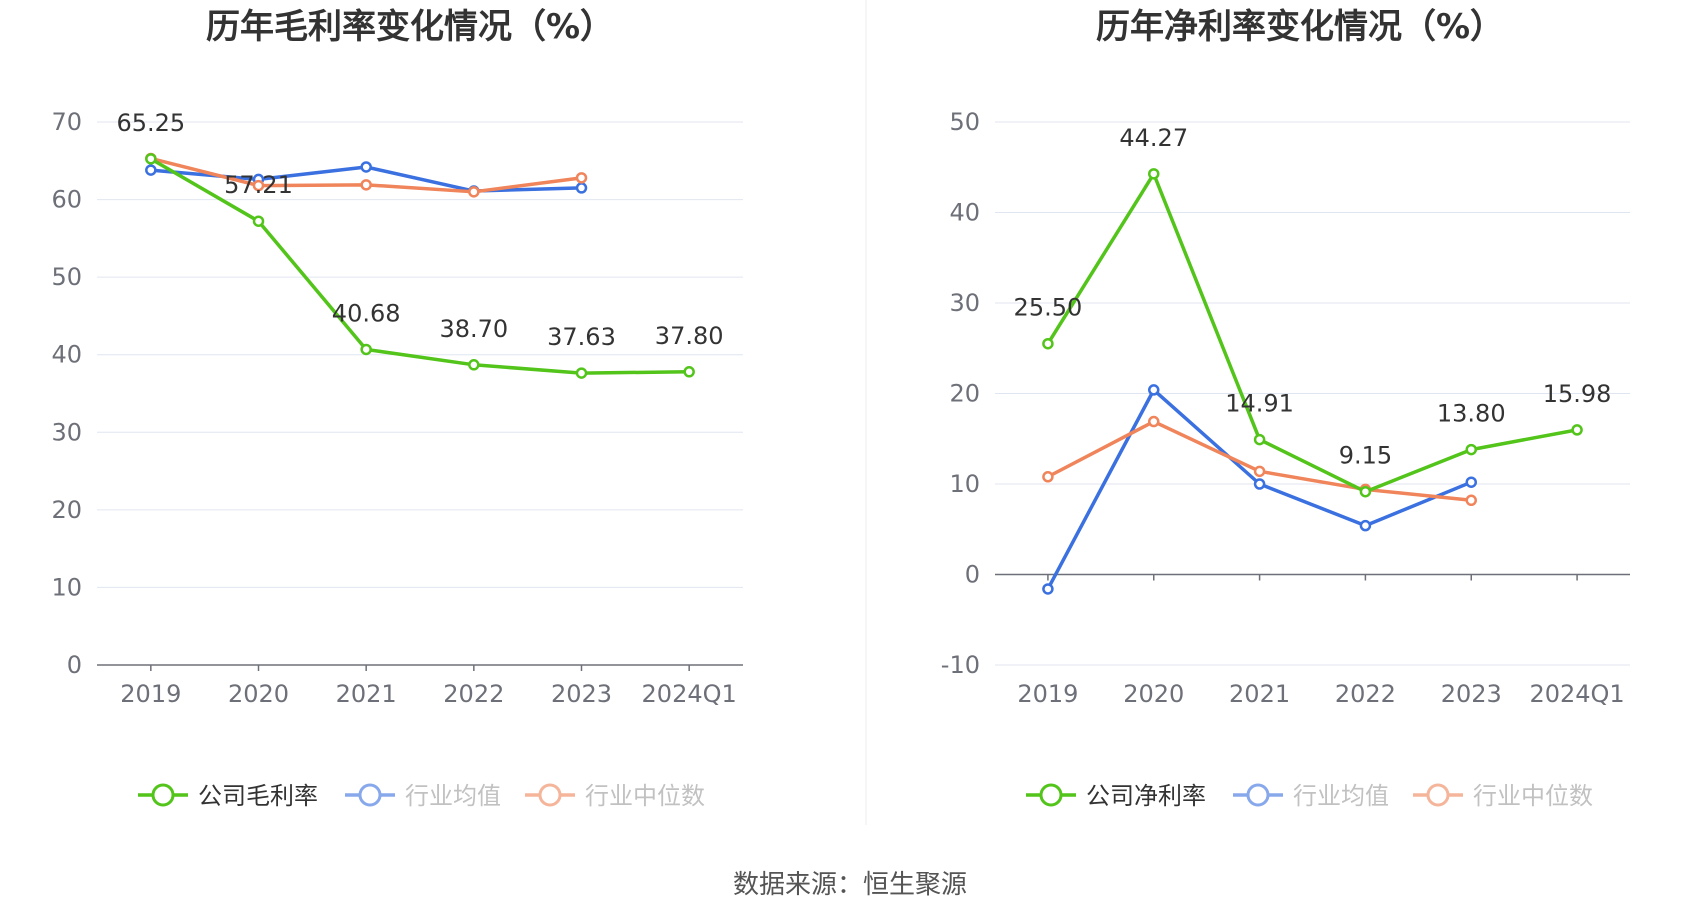 This screenshot has height=918, width=1700. What do you see at coordinates (1471, 414) in the screenshot?
I see `data-label: 13.80` at bounding box center [1471, 414].